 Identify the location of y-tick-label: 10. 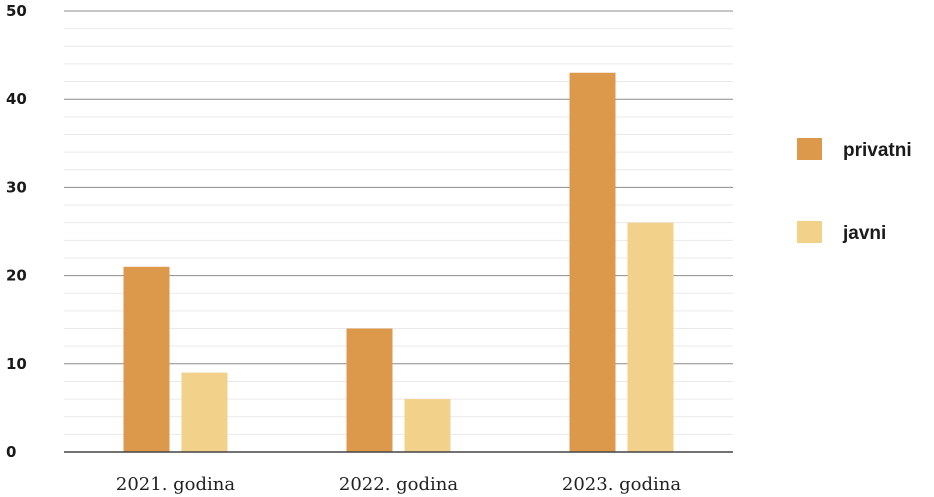
(16, 364).